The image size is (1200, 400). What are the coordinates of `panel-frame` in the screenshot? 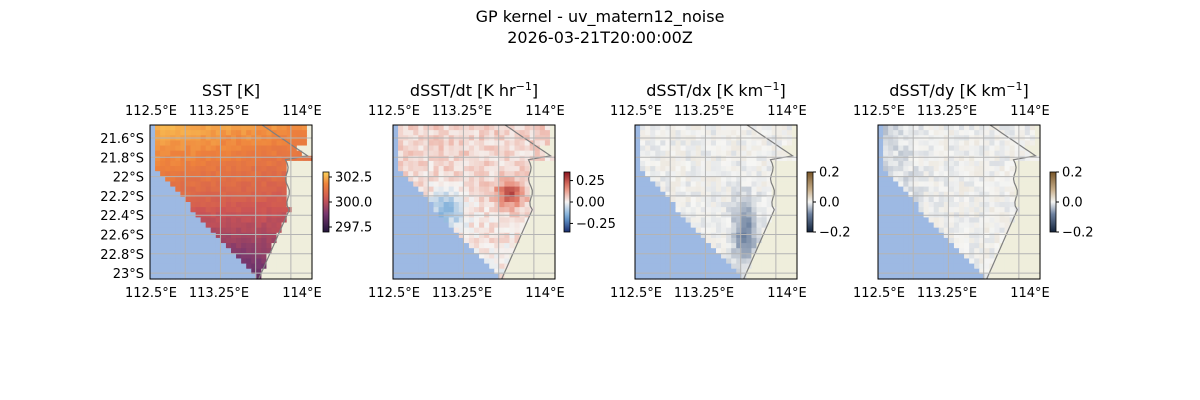 It's located at (474, 202).